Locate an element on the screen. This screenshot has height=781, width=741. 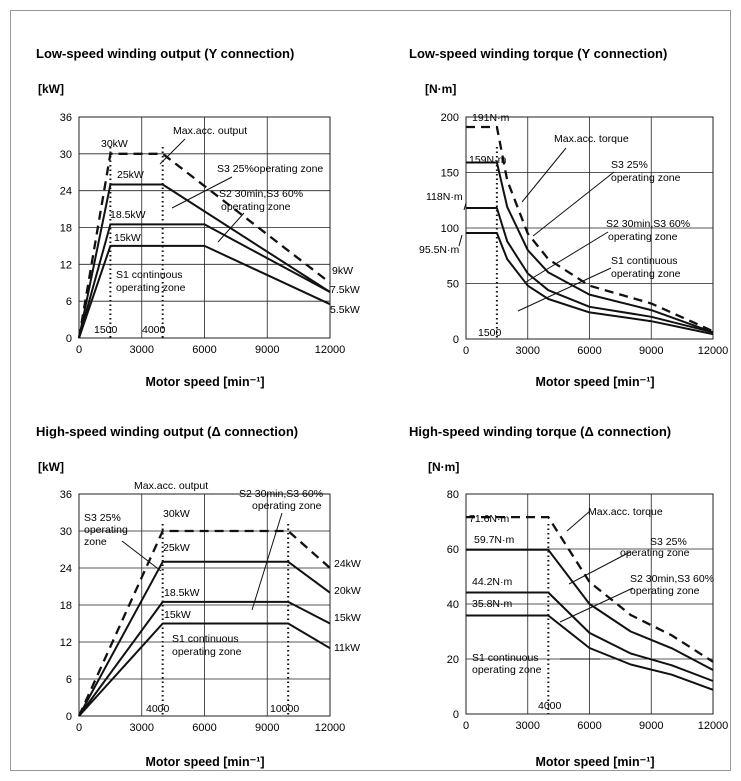
y-tick-label: 80 is located at coordinates (453, 495).